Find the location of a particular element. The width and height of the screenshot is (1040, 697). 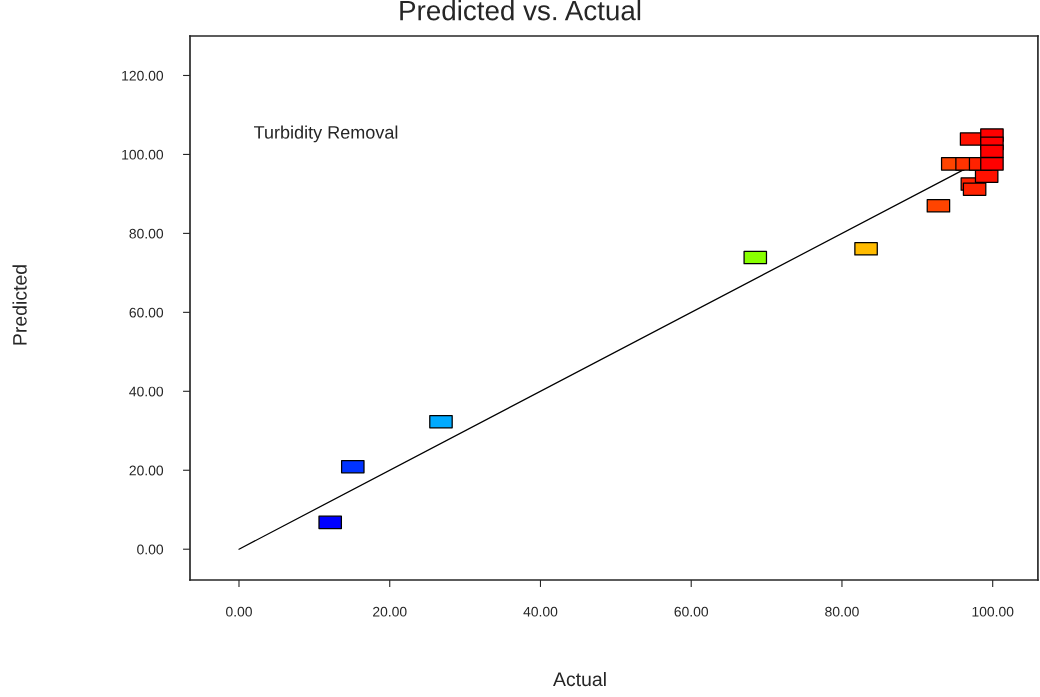

x-tick-label: 20.00 is located at coordinates (390, 611).